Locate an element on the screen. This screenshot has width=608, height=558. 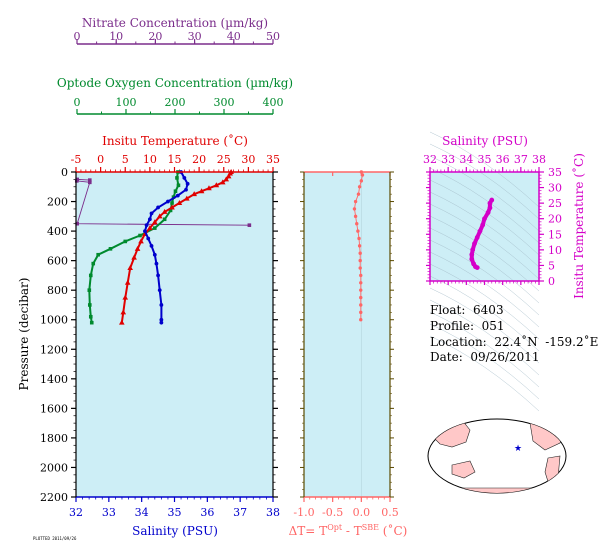
salinity-tick-label: 37 is located at coordinates (240, 512).